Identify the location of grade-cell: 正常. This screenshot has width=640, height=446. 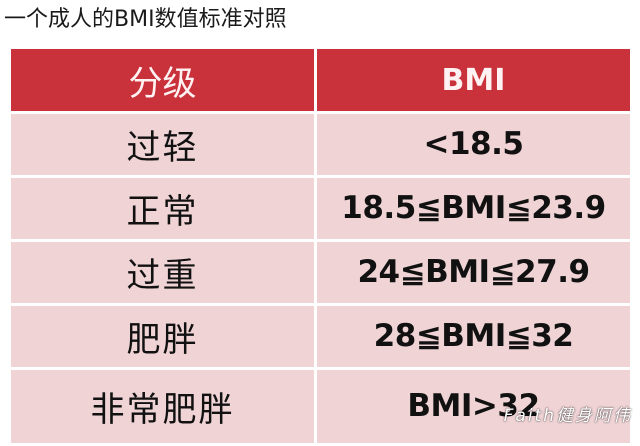
(162, 208).